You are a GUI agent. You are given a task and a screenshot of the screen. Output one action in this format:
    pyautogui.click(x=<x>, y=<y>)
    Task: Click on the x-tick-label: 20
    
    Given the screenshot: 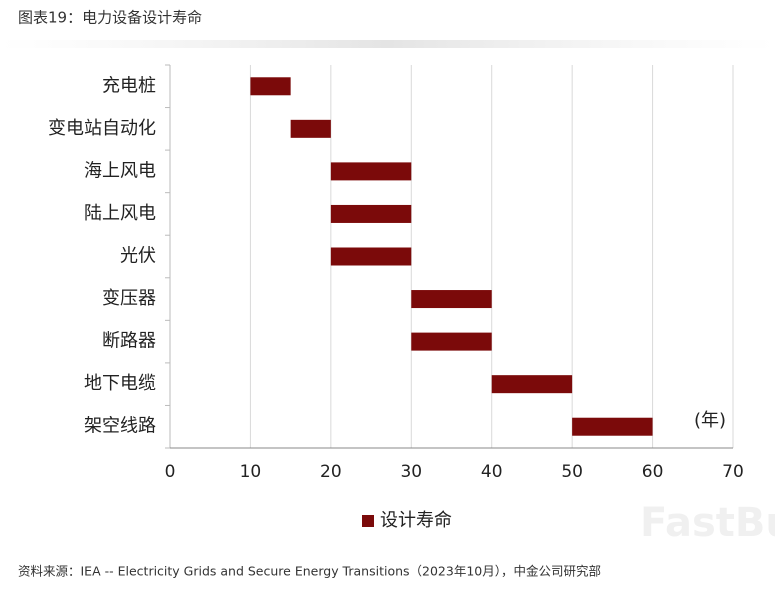 What is the action you would take?
    pyautogui.click(x=331, y=472)
    